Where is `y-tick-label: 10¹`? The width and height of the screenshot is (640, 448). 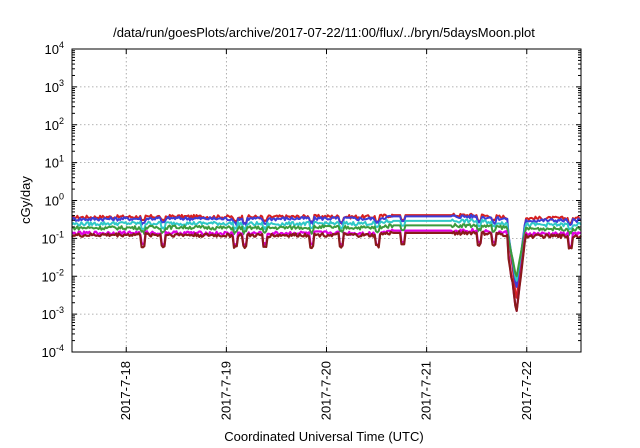 y-tick-label: 10¹ is located at coordinates (54, 162).